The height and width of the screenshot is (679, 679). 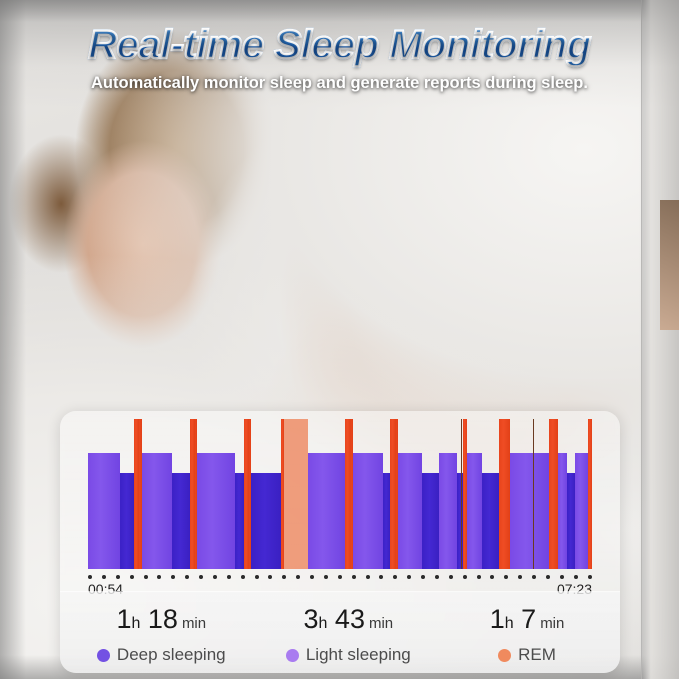 What do you see at coordinates (340, 591) in the screenshot?
I see `card-divider` at bounding box center [340, 591].